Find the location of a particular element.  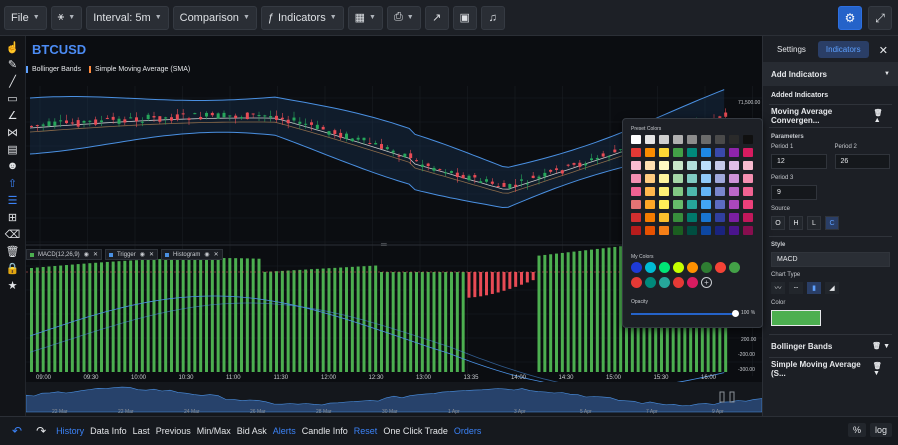

percent-scale-button: % is located at coordinates (856, 430).